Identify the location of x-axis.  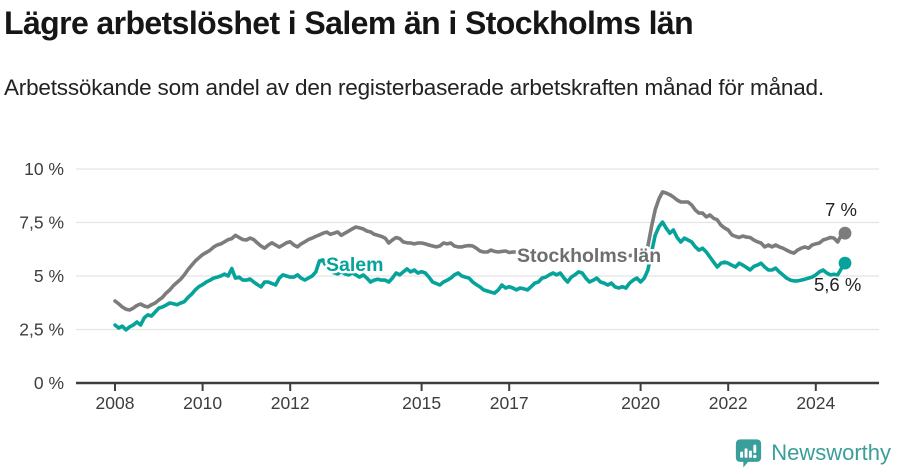
(477, 386).